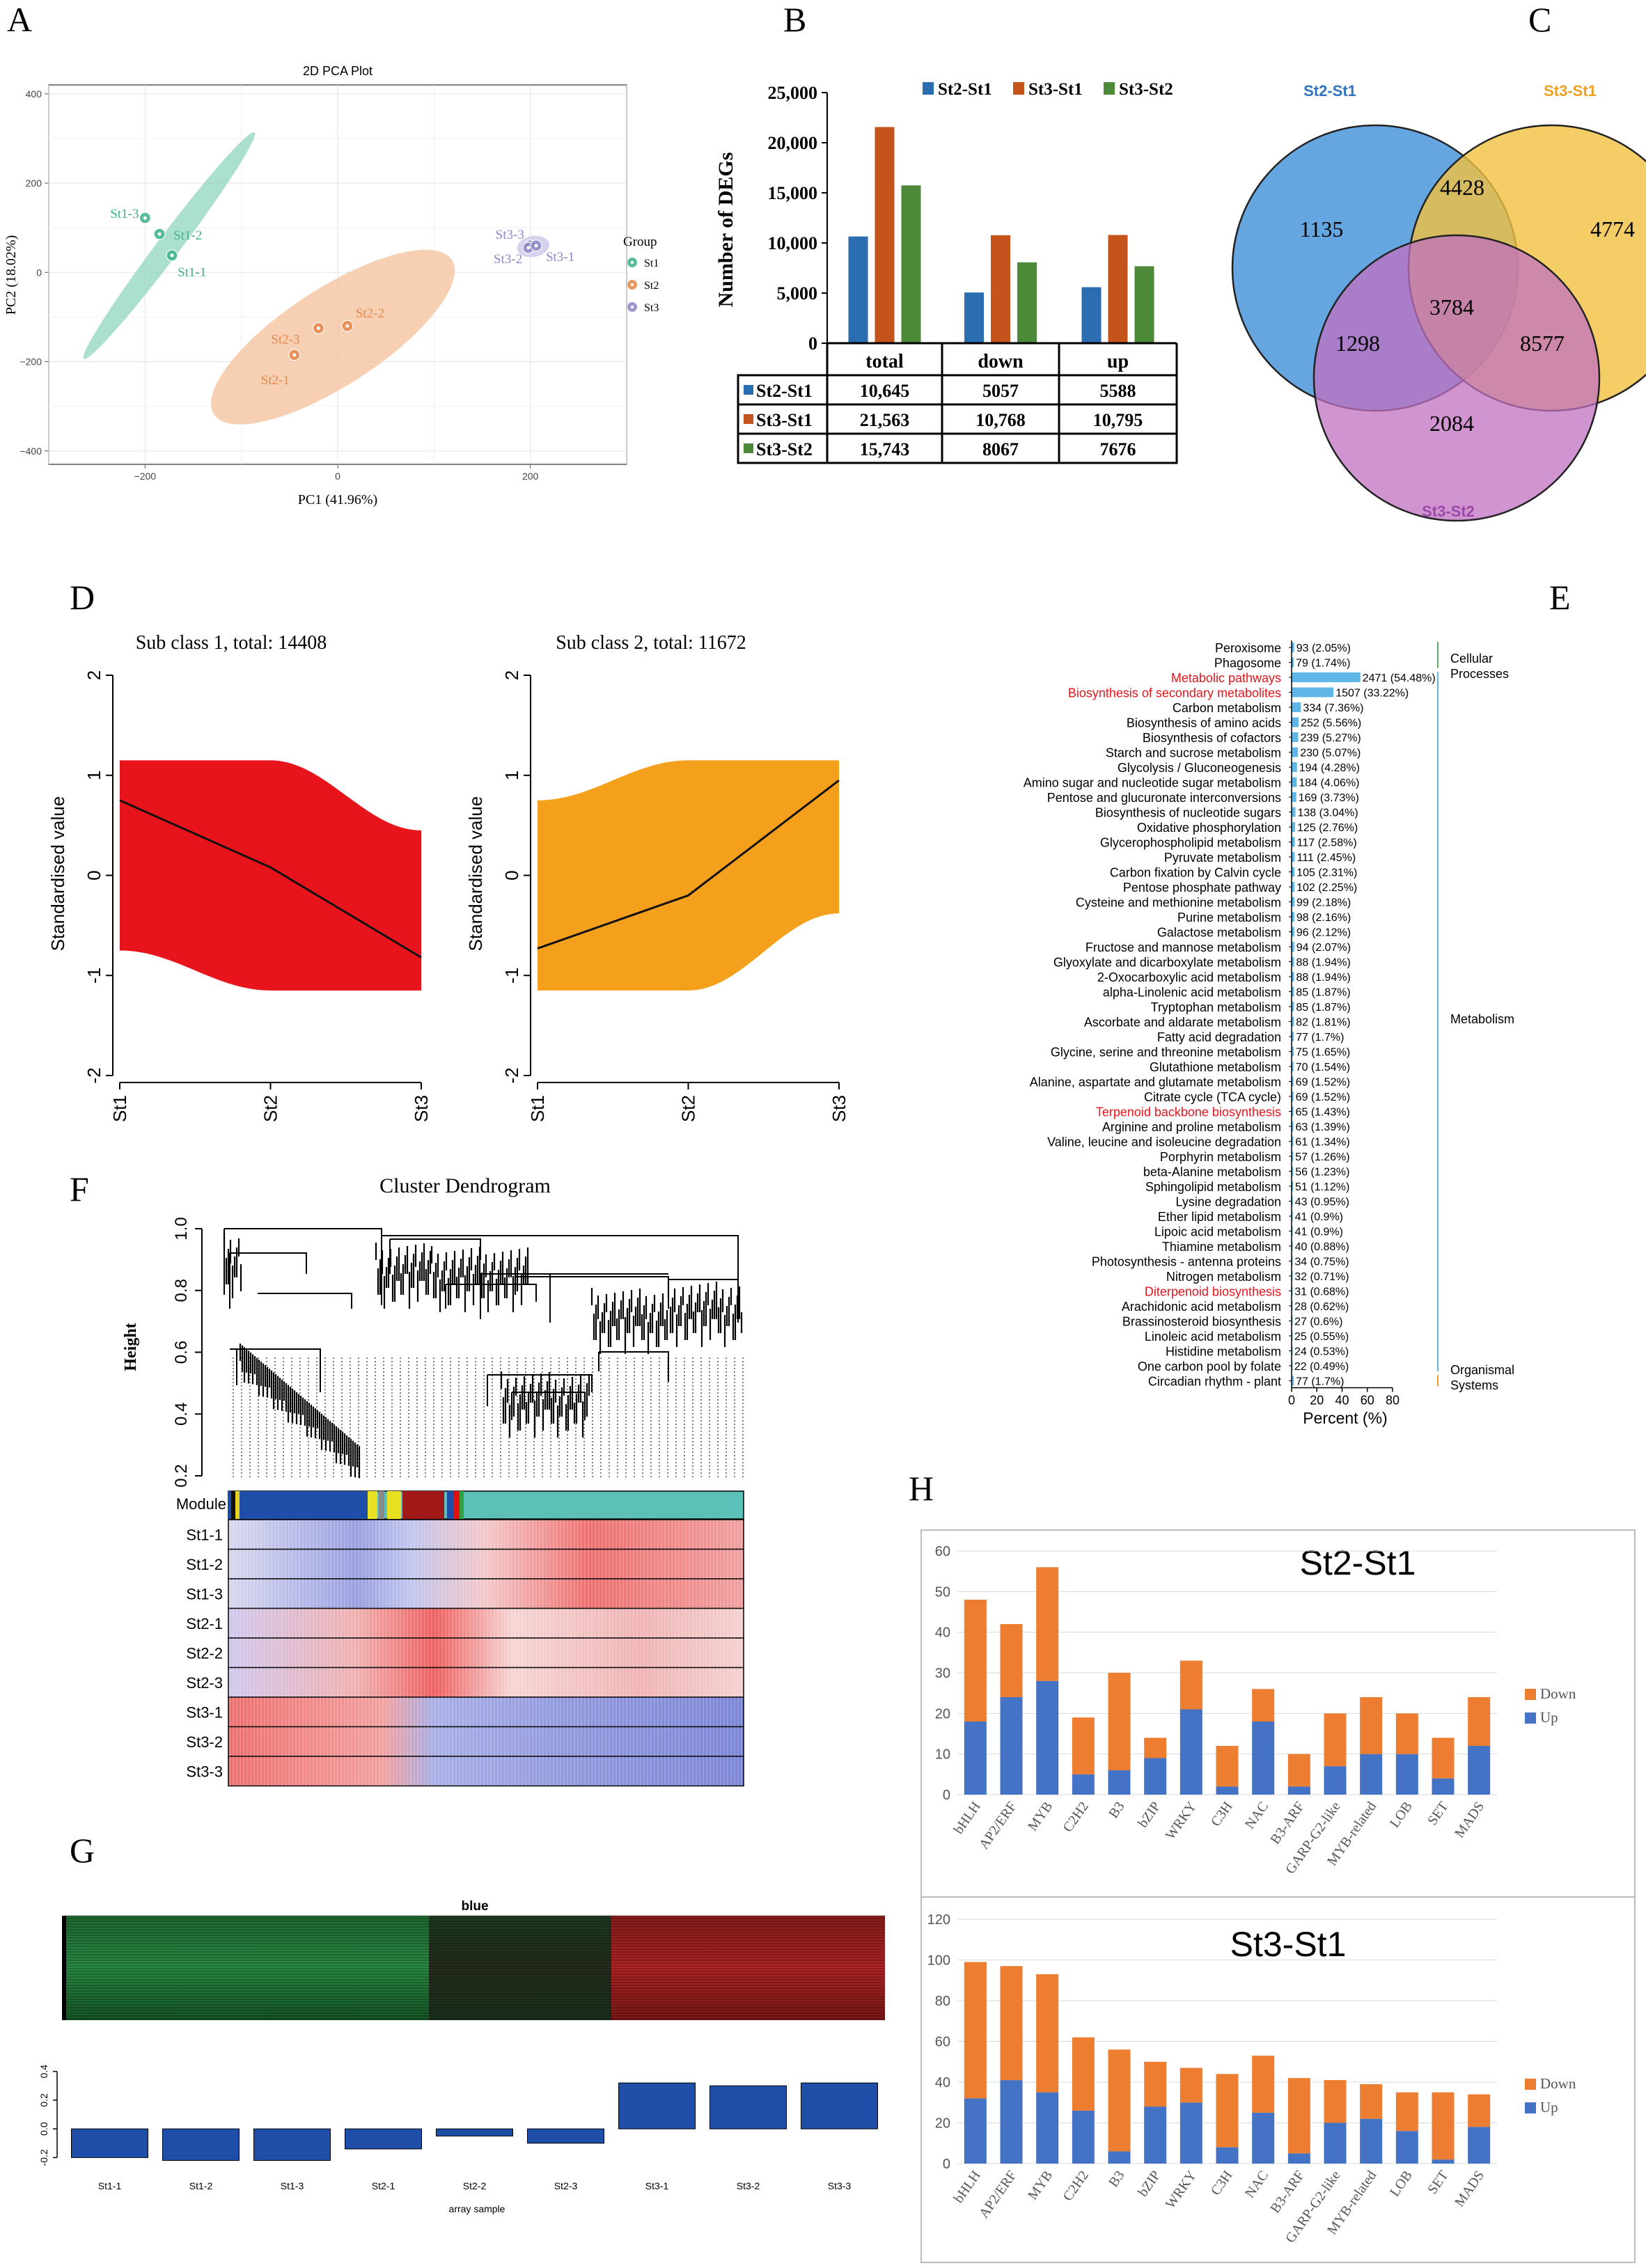 The width and height of the screenshot is (1646, 2268). What do you see at coordinates (43, 2100) in the screenshot?
I see `eigengene-ytick-label: 0.2` at bounding box center [43, 2100].